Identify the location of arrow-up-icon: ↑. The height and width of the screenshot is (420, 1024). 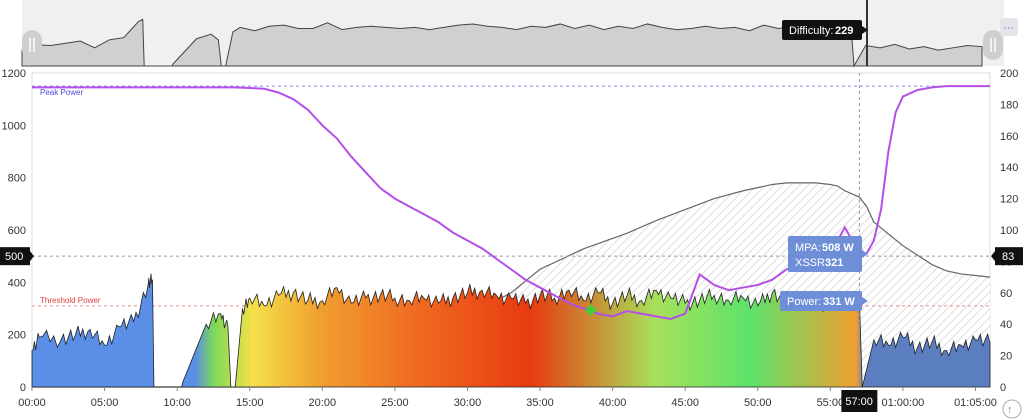
(1010, 410).